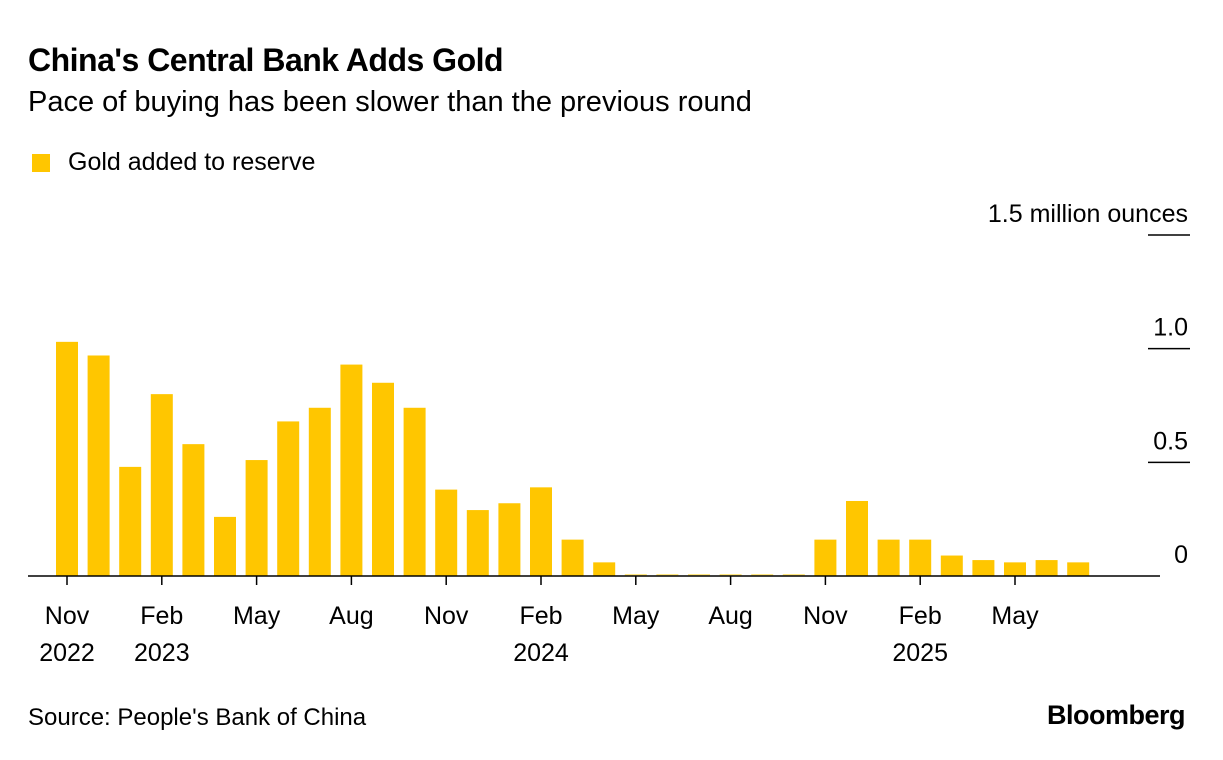 Image resolution: width=1223 pixels, height=760 pixels. What do you see at coordinates (920, 653) in the screenshot?
I see `x-tick-year-label: 2025` at bounding box center [920, 653].